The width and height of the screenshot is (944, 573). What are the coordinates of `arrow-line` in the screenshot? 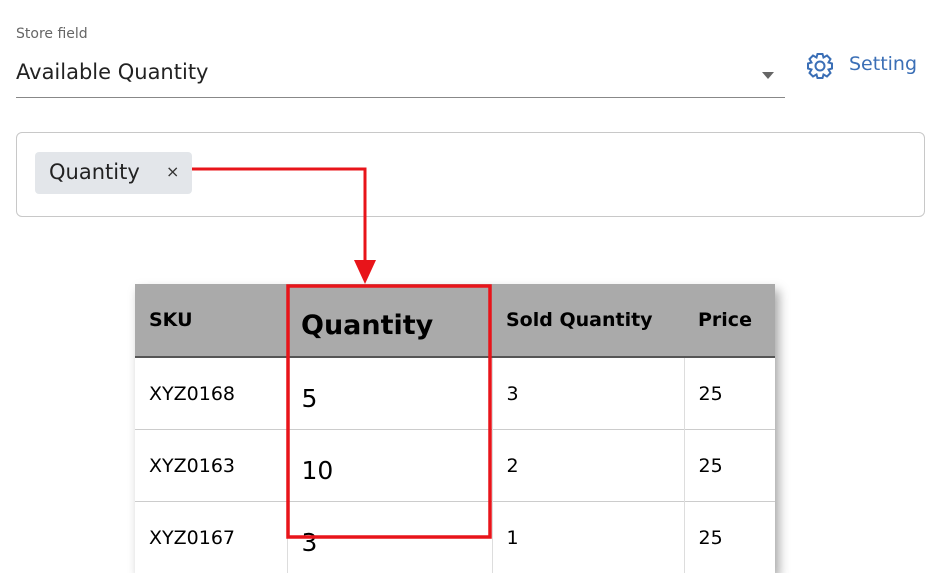 It's located at (278, 215).